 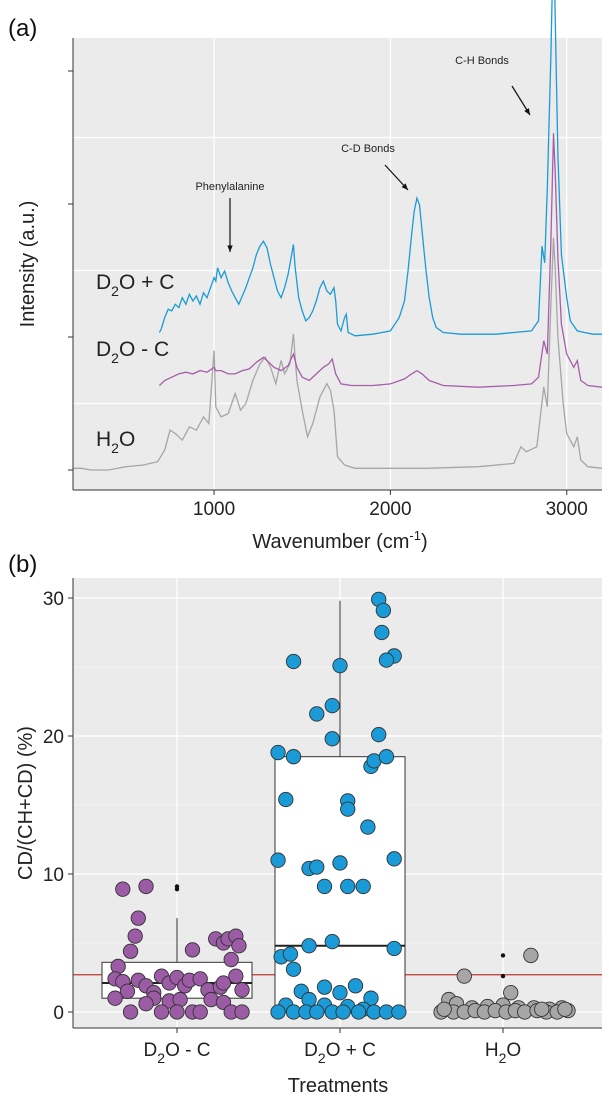 What do you see at coordinates (115, 291) in the screenshot?
I see `series-label-0-sub: 2` at bounding box center [115, 291].